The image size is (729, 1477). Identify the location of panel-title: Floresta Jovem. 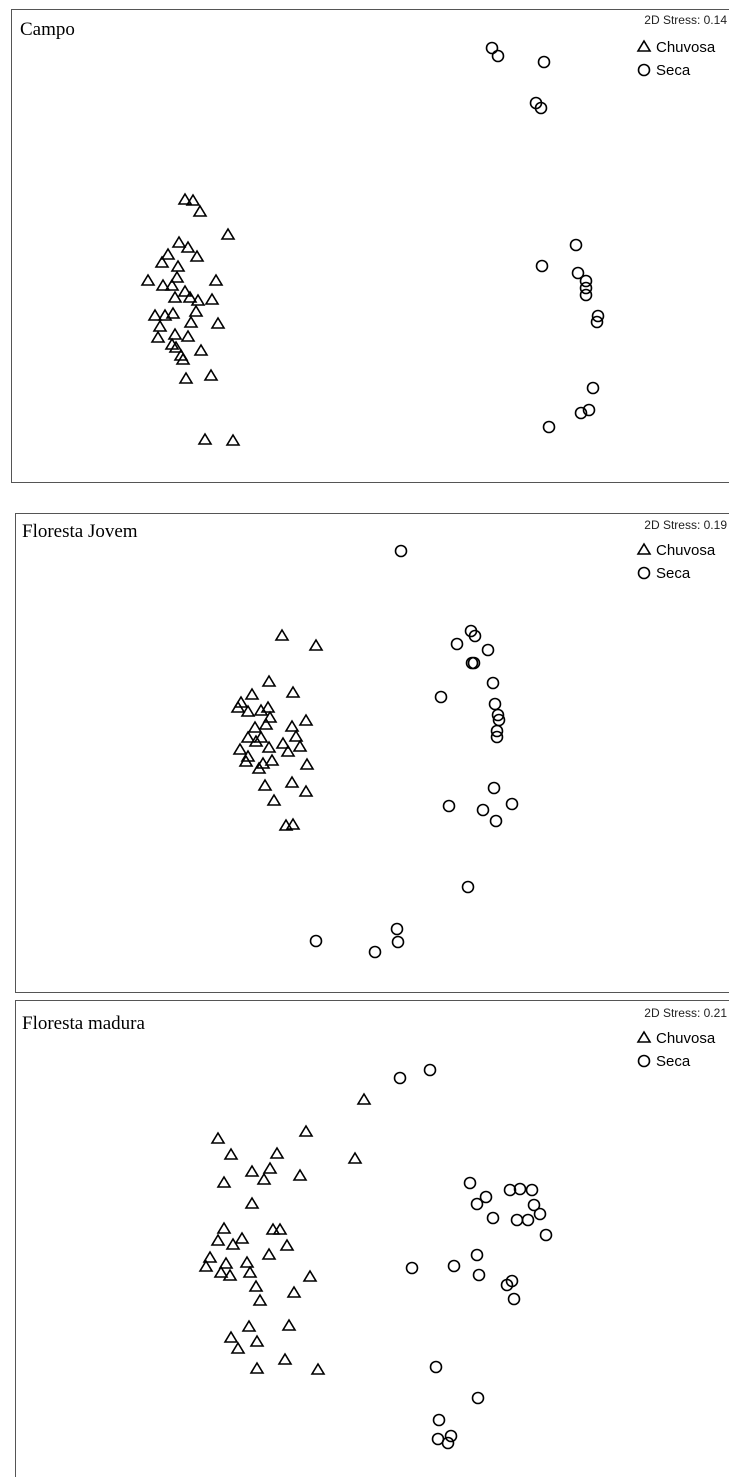
(80, 531).